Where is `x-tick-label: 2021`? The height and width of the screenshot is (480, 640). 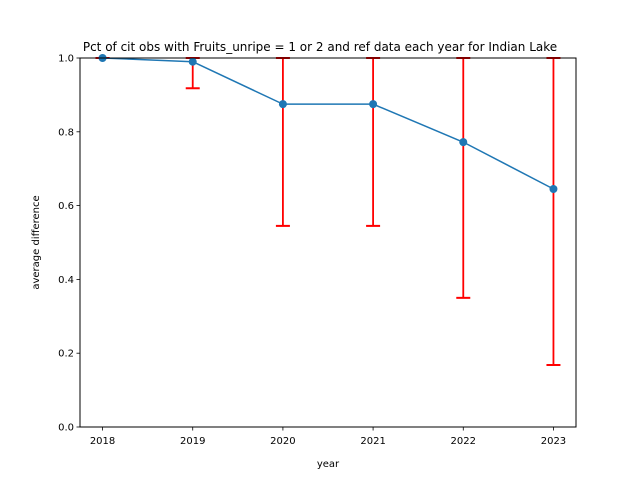 x-tick-label: 2021 is located at coordinates (372, 441).